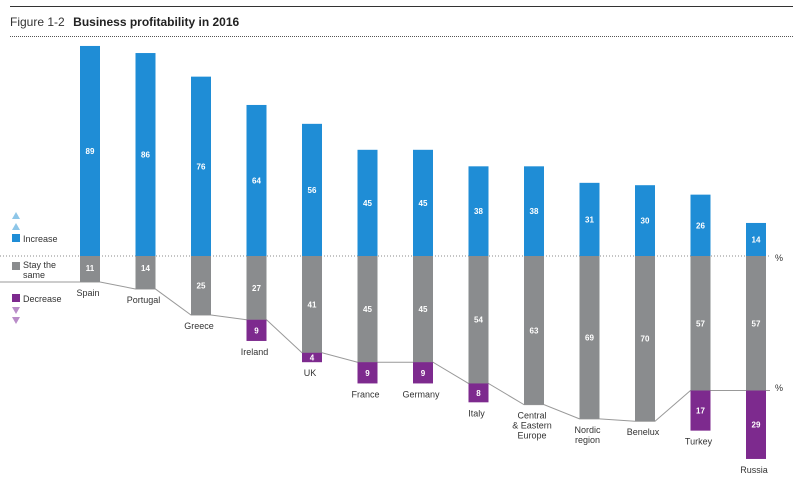 The height and width of the screenshot is (480, 803). What do you see at coordinates (39, 265) in the screenshot?
I see `legend-label-same-1: Stay the` at bounding box center [39, 265].